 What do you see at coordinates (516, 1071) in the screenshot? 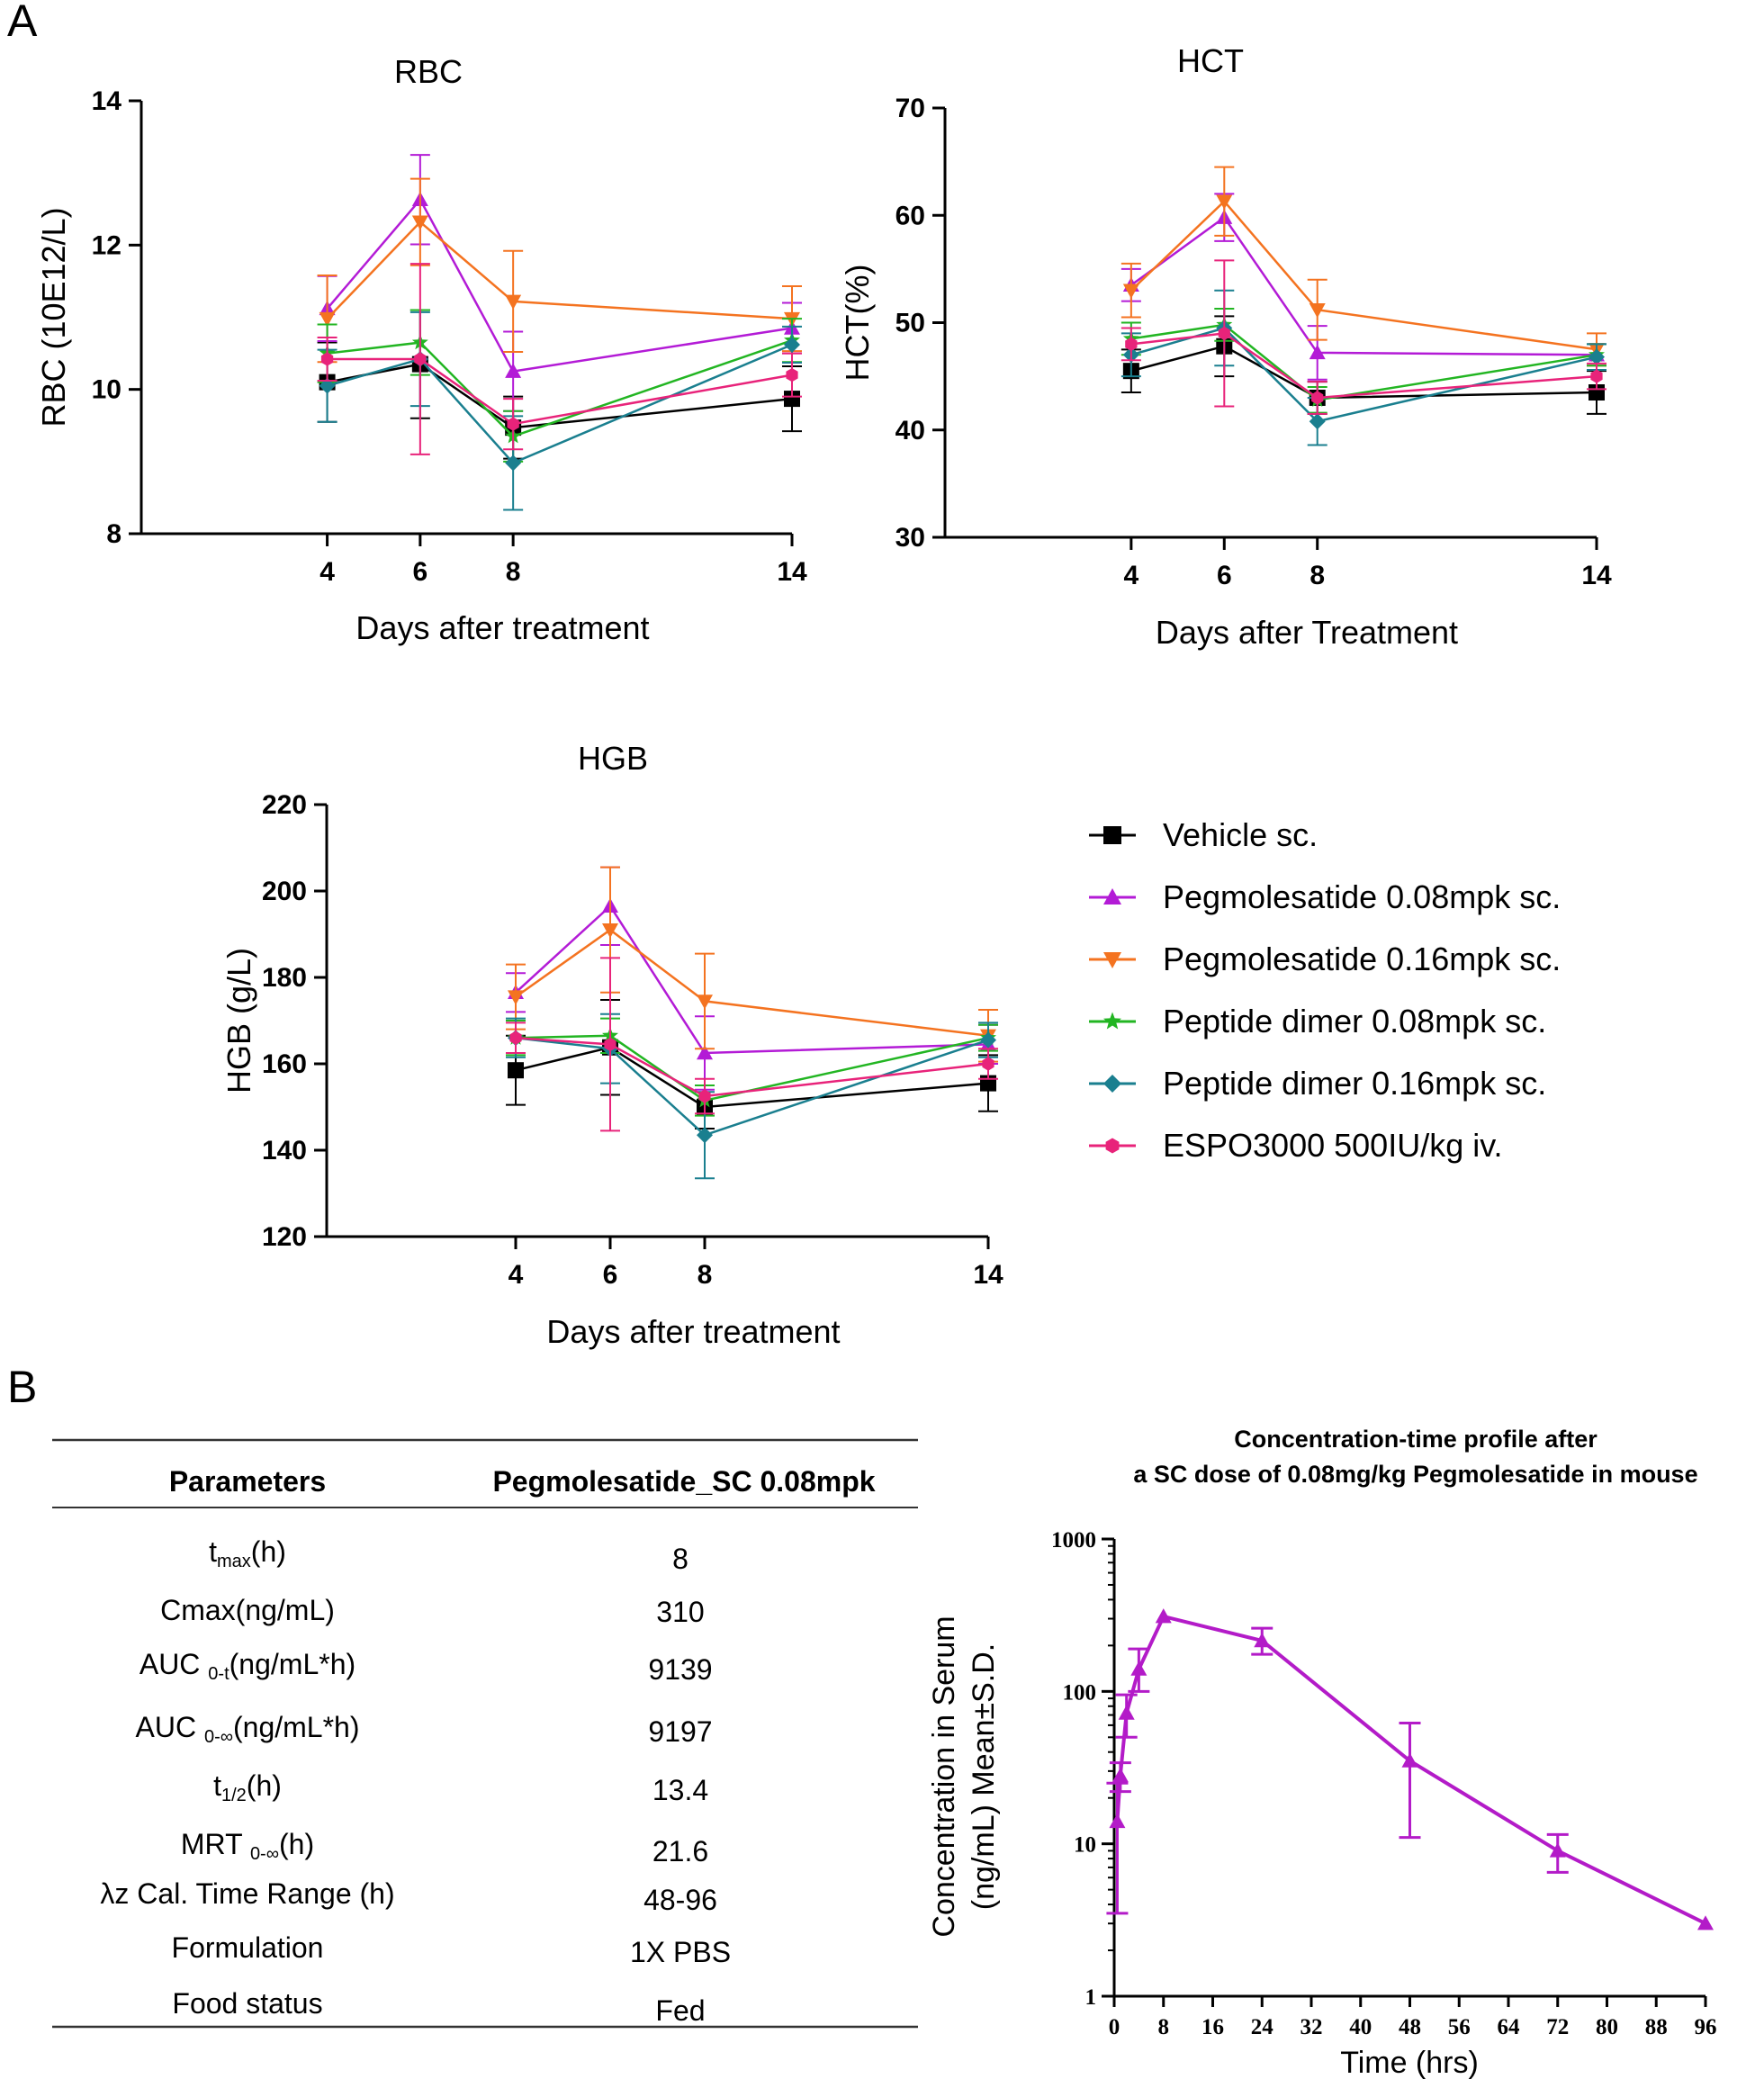
I see `hgb-vehicle-point` at bounding box center [516, 1071].